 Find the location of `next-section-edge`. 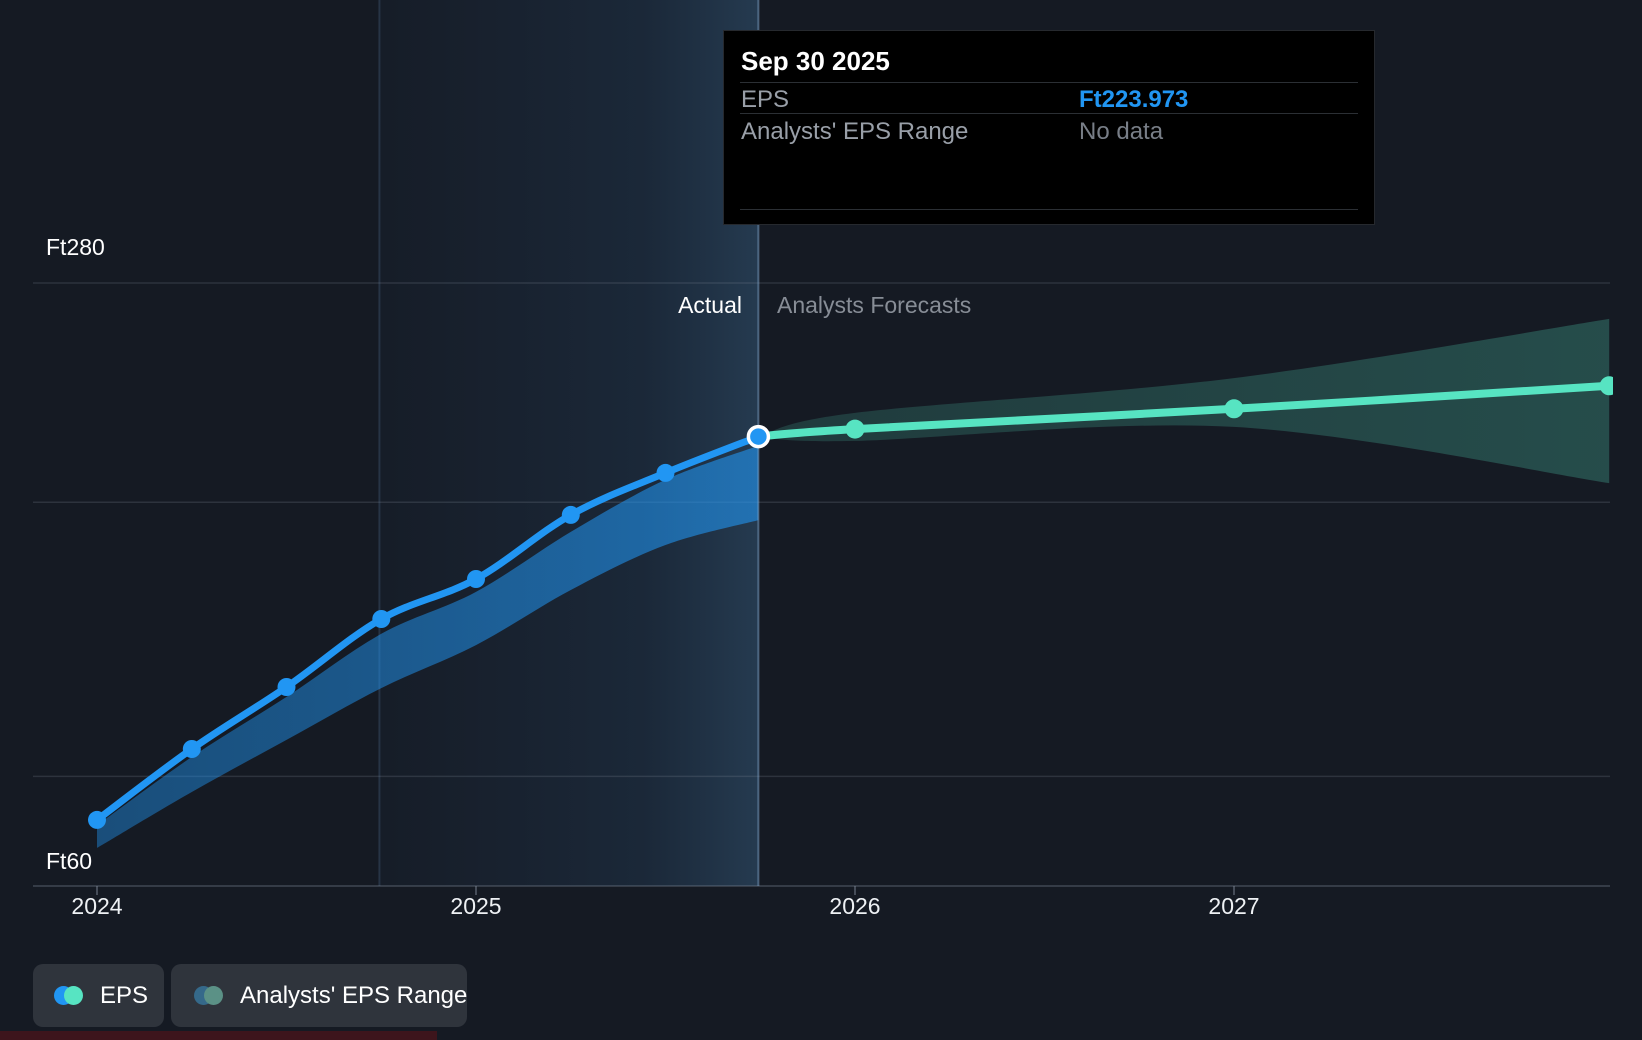

next-section-edge is located at coordinates (218, 1035).